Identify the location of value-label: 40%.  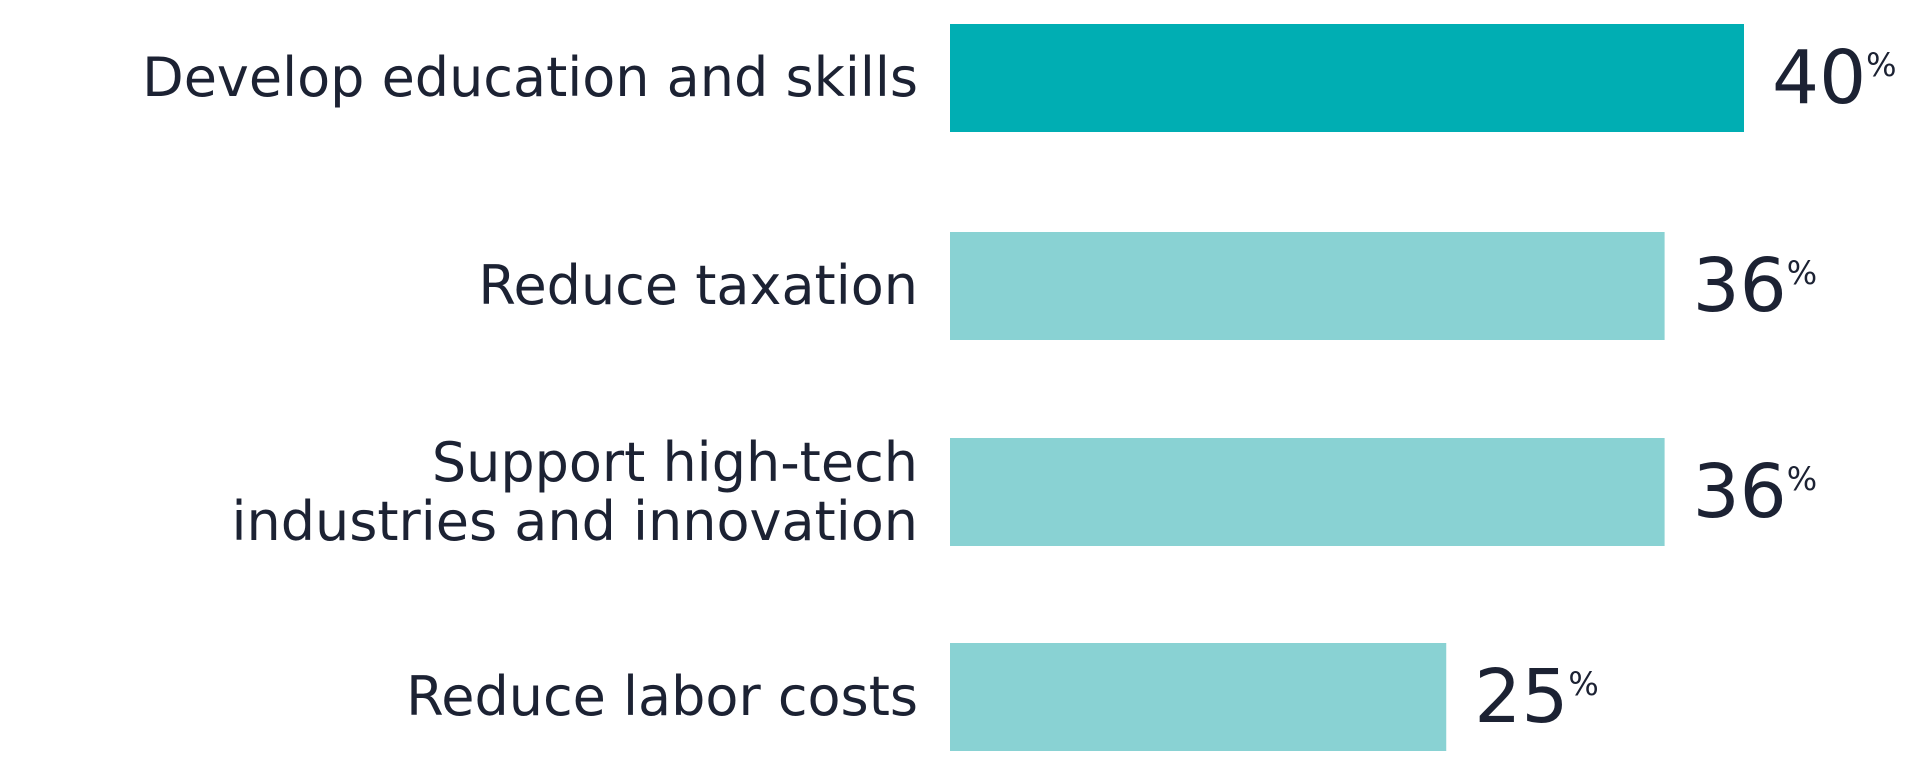
(1834, 78).